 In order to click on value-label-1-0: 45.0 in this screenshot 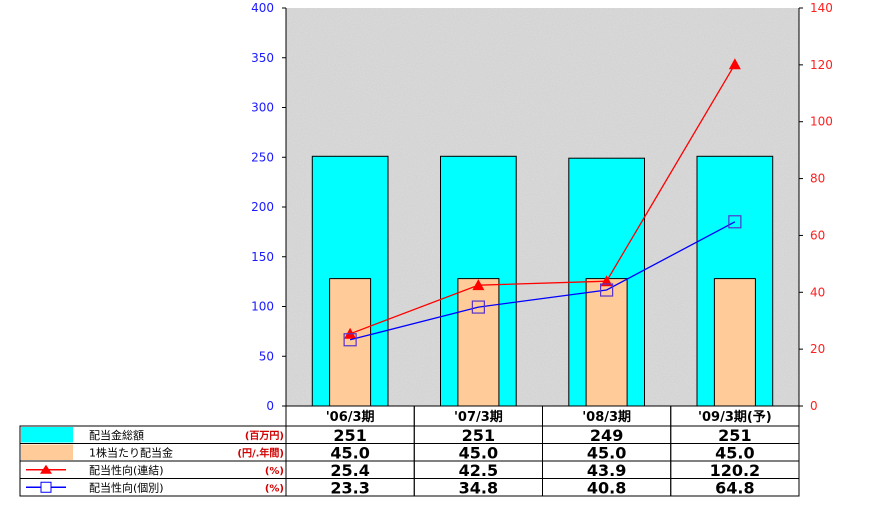, I will do `click(349, 453)`.